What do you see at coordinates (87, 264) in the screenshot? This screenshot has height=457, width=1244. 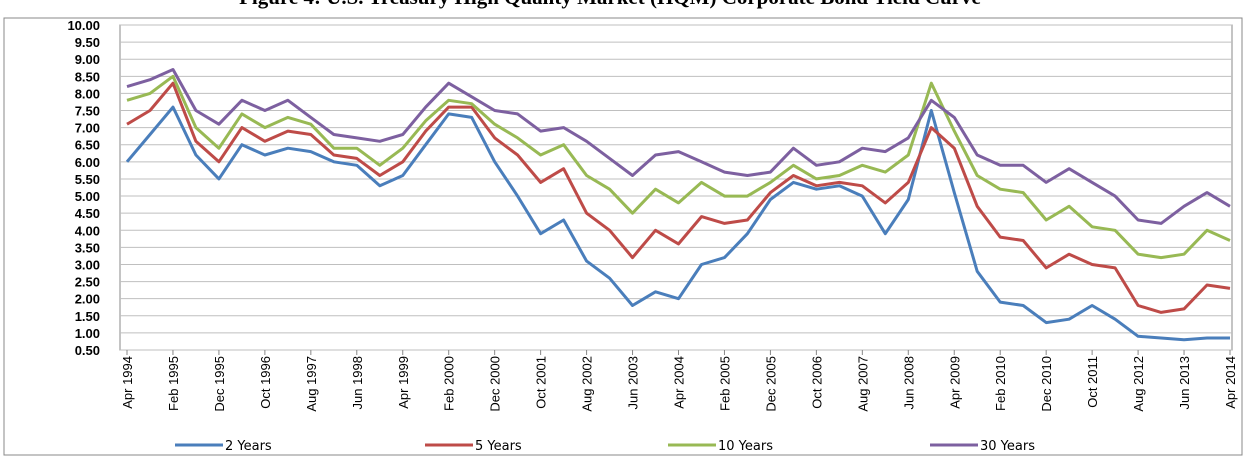 I see `y-tick-label: 3.00` at bounding box center [87, 264].